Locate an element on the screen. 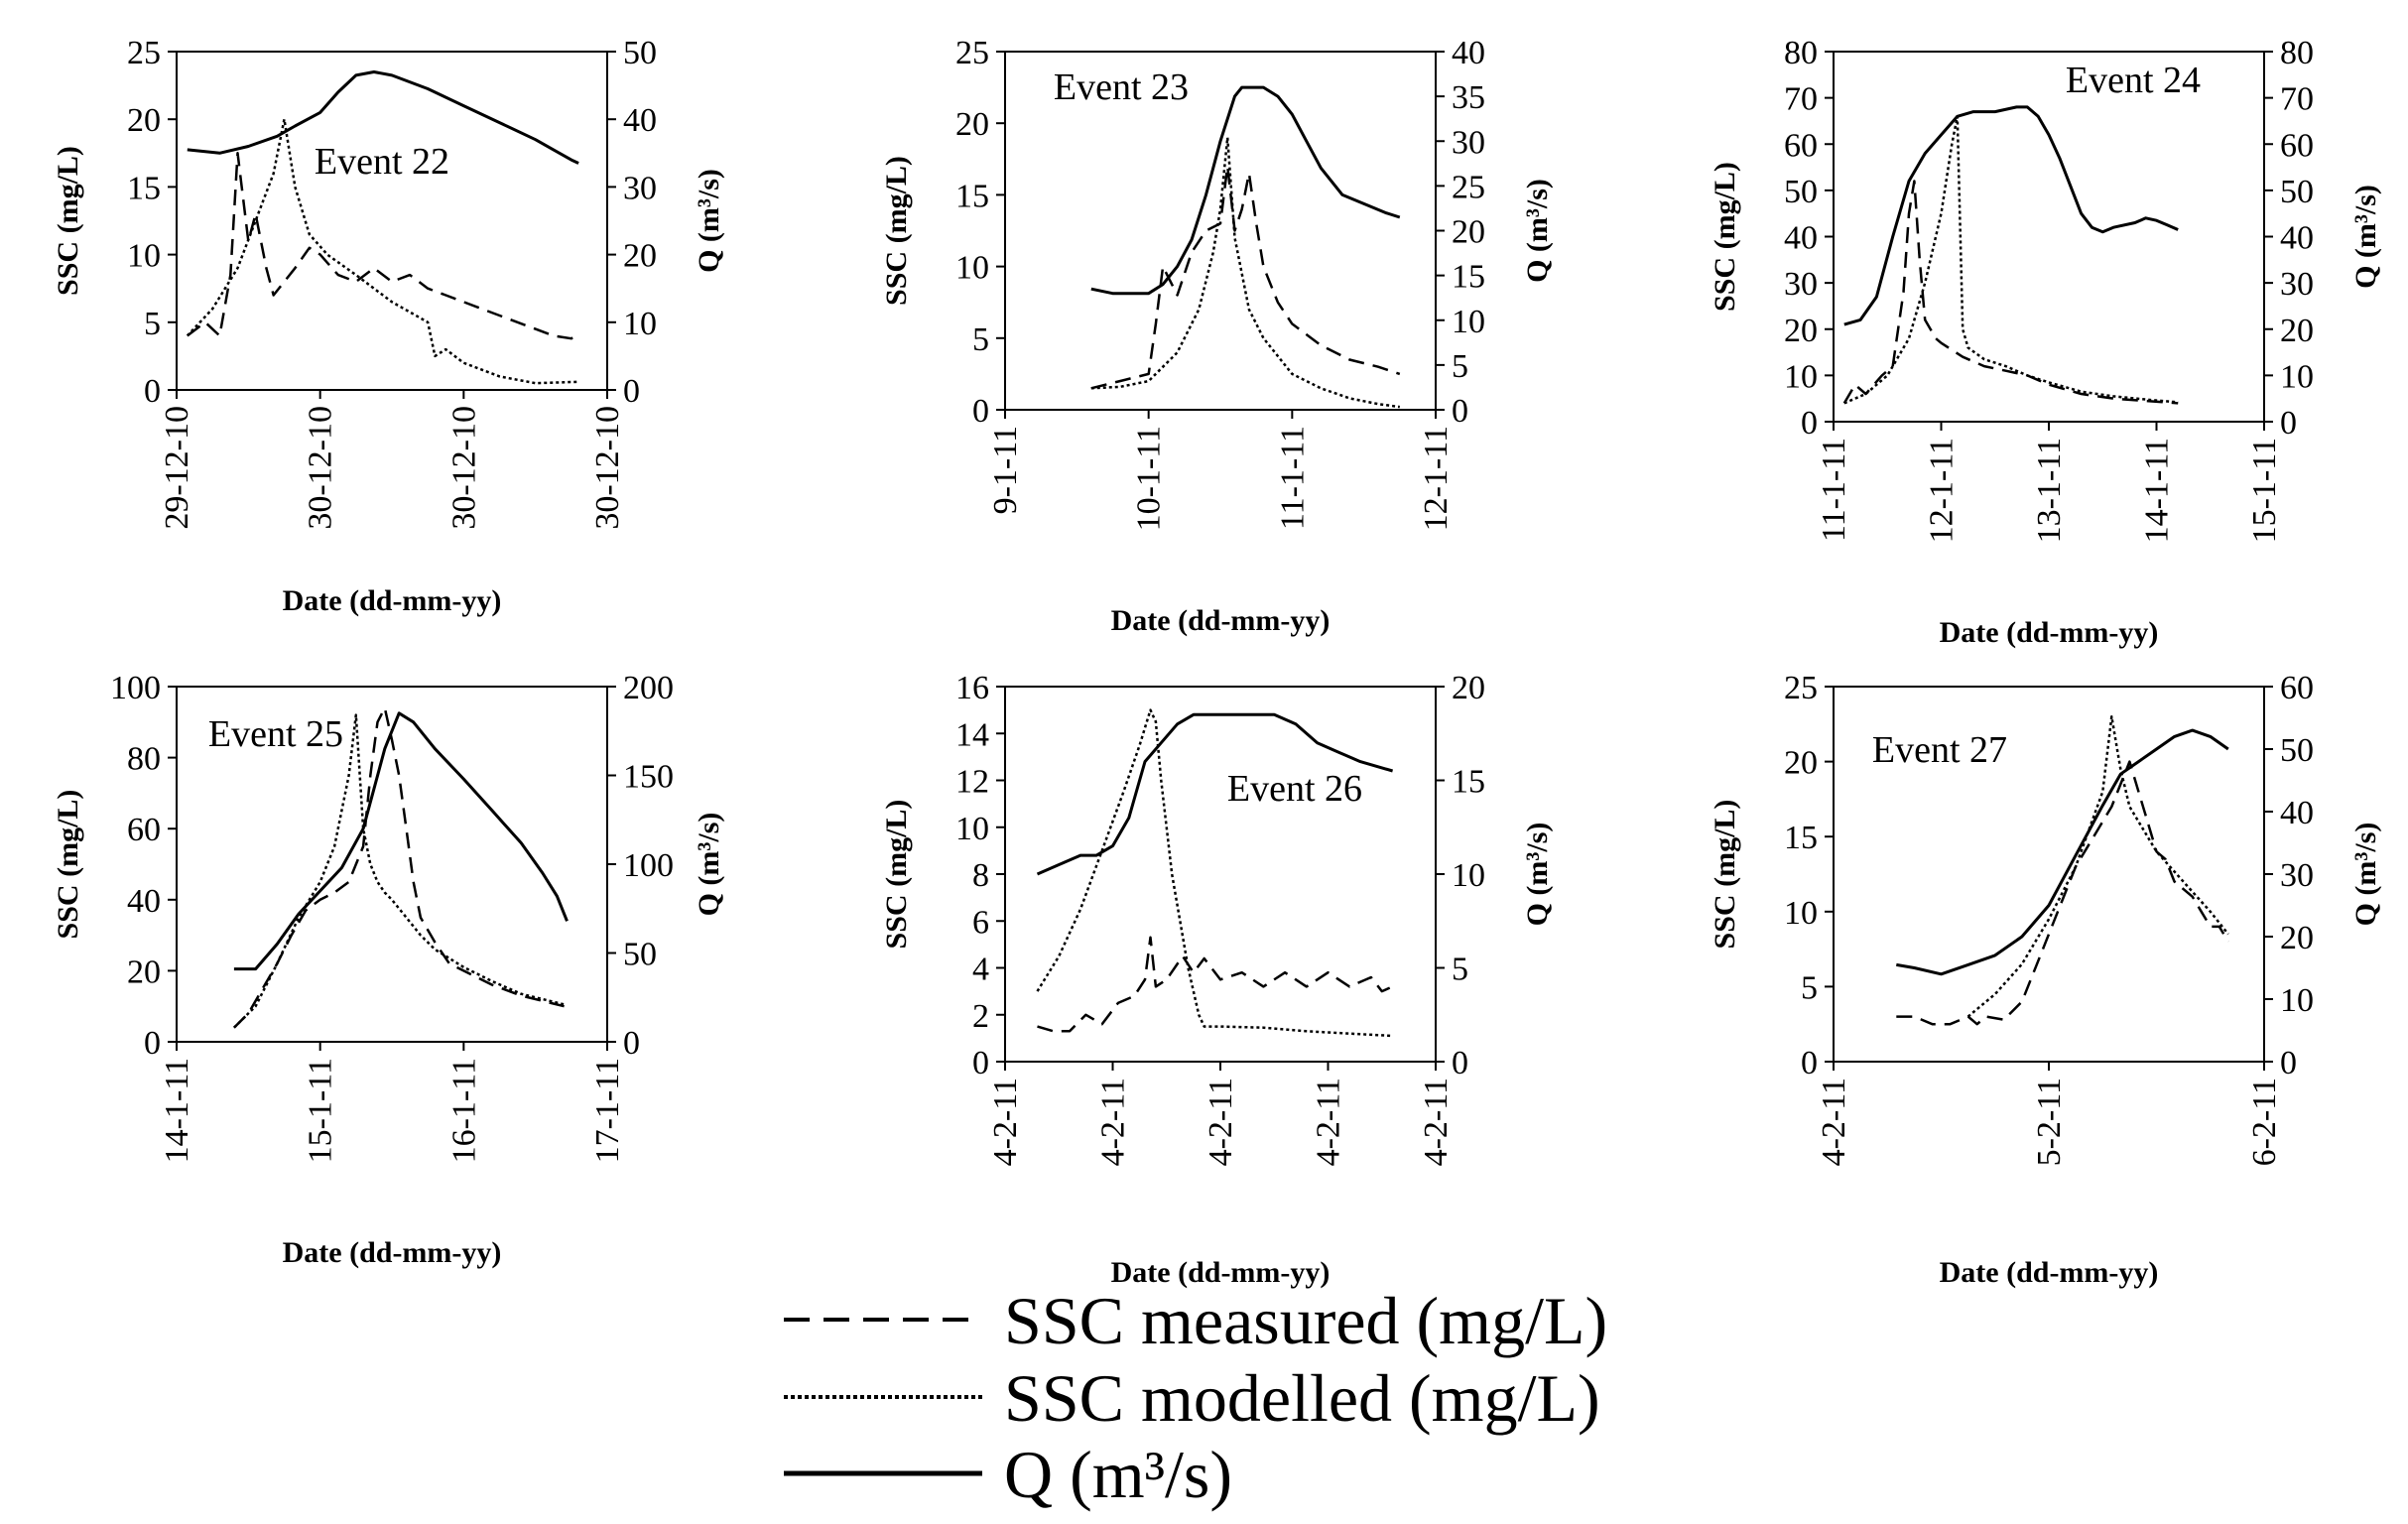 This screenshot has width=2408, height=1524. left-y-tick-label: 2 is located at coordinates (980, 1016).